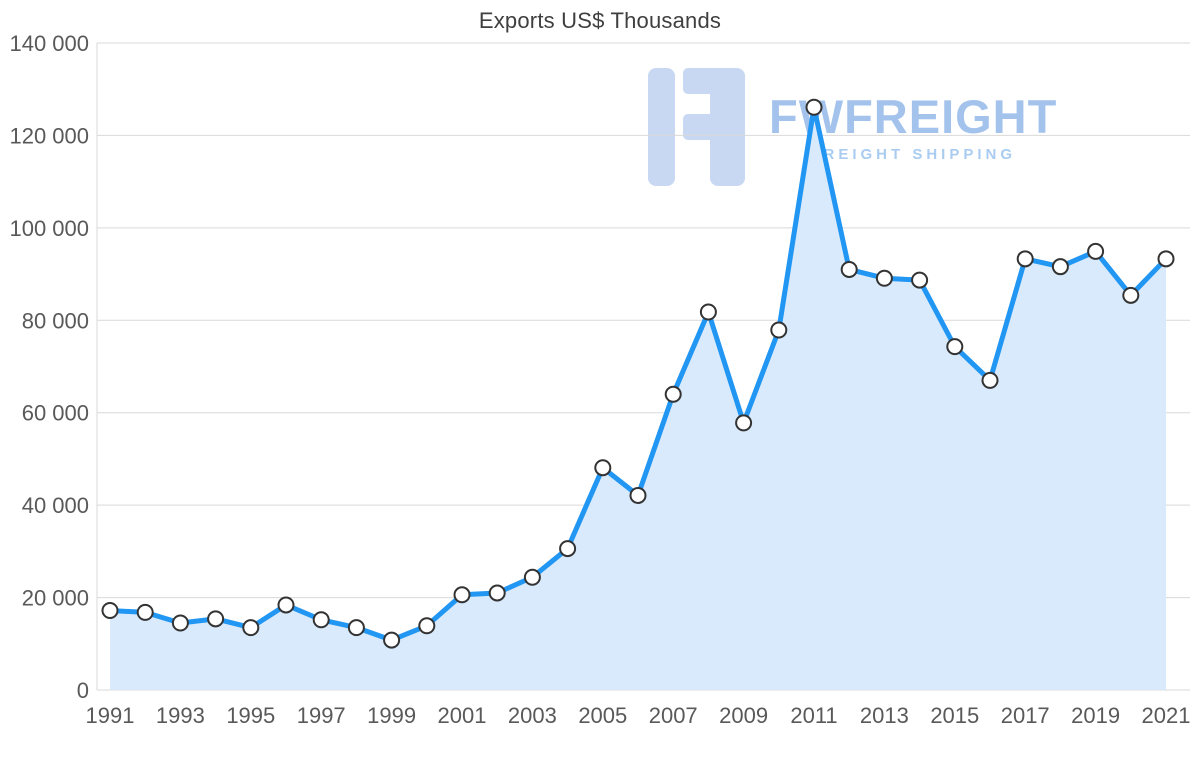  I want to click on x-tick-label: 2017, so click(1025, 715).